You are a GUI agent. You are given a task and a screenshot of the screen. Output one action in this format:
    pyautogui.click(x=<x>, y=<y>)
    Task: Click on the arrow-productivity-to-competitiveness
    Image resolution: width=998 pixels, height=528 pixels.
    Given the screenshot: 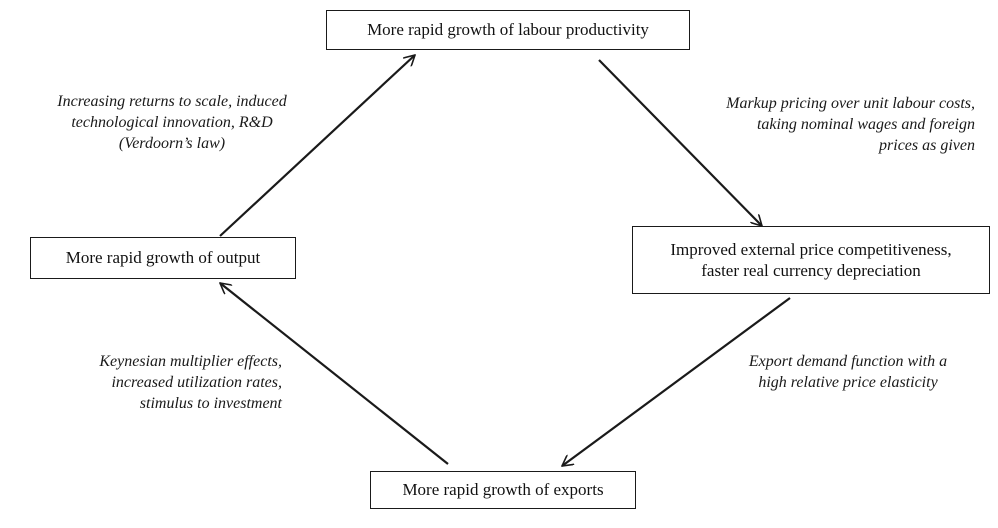 What is the action you would take?
    pyautogui.click(x=680, y=142)
    